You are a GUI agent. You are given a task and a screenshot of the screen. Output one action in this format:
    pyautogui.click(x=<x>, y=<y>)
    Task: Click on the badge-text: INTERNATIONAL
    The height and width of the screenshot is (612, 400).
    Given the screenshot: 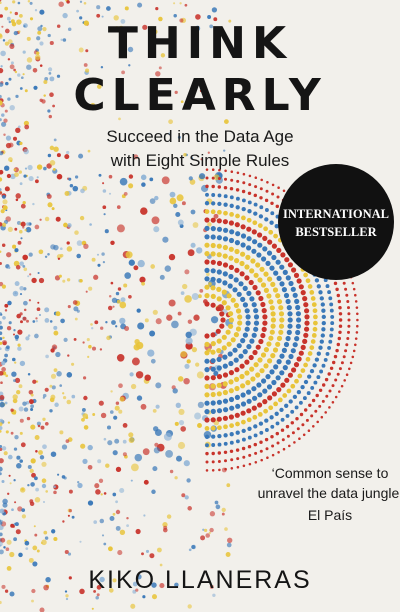 What is the action you would take?
    pyautogui.click(x=336, y=214)
    